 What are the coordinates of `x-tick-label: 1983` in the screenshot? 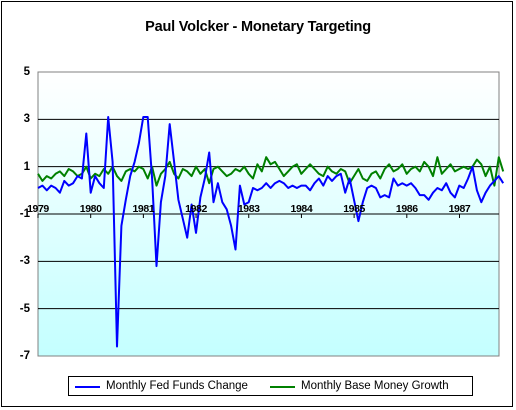 It's located at (248, 209).